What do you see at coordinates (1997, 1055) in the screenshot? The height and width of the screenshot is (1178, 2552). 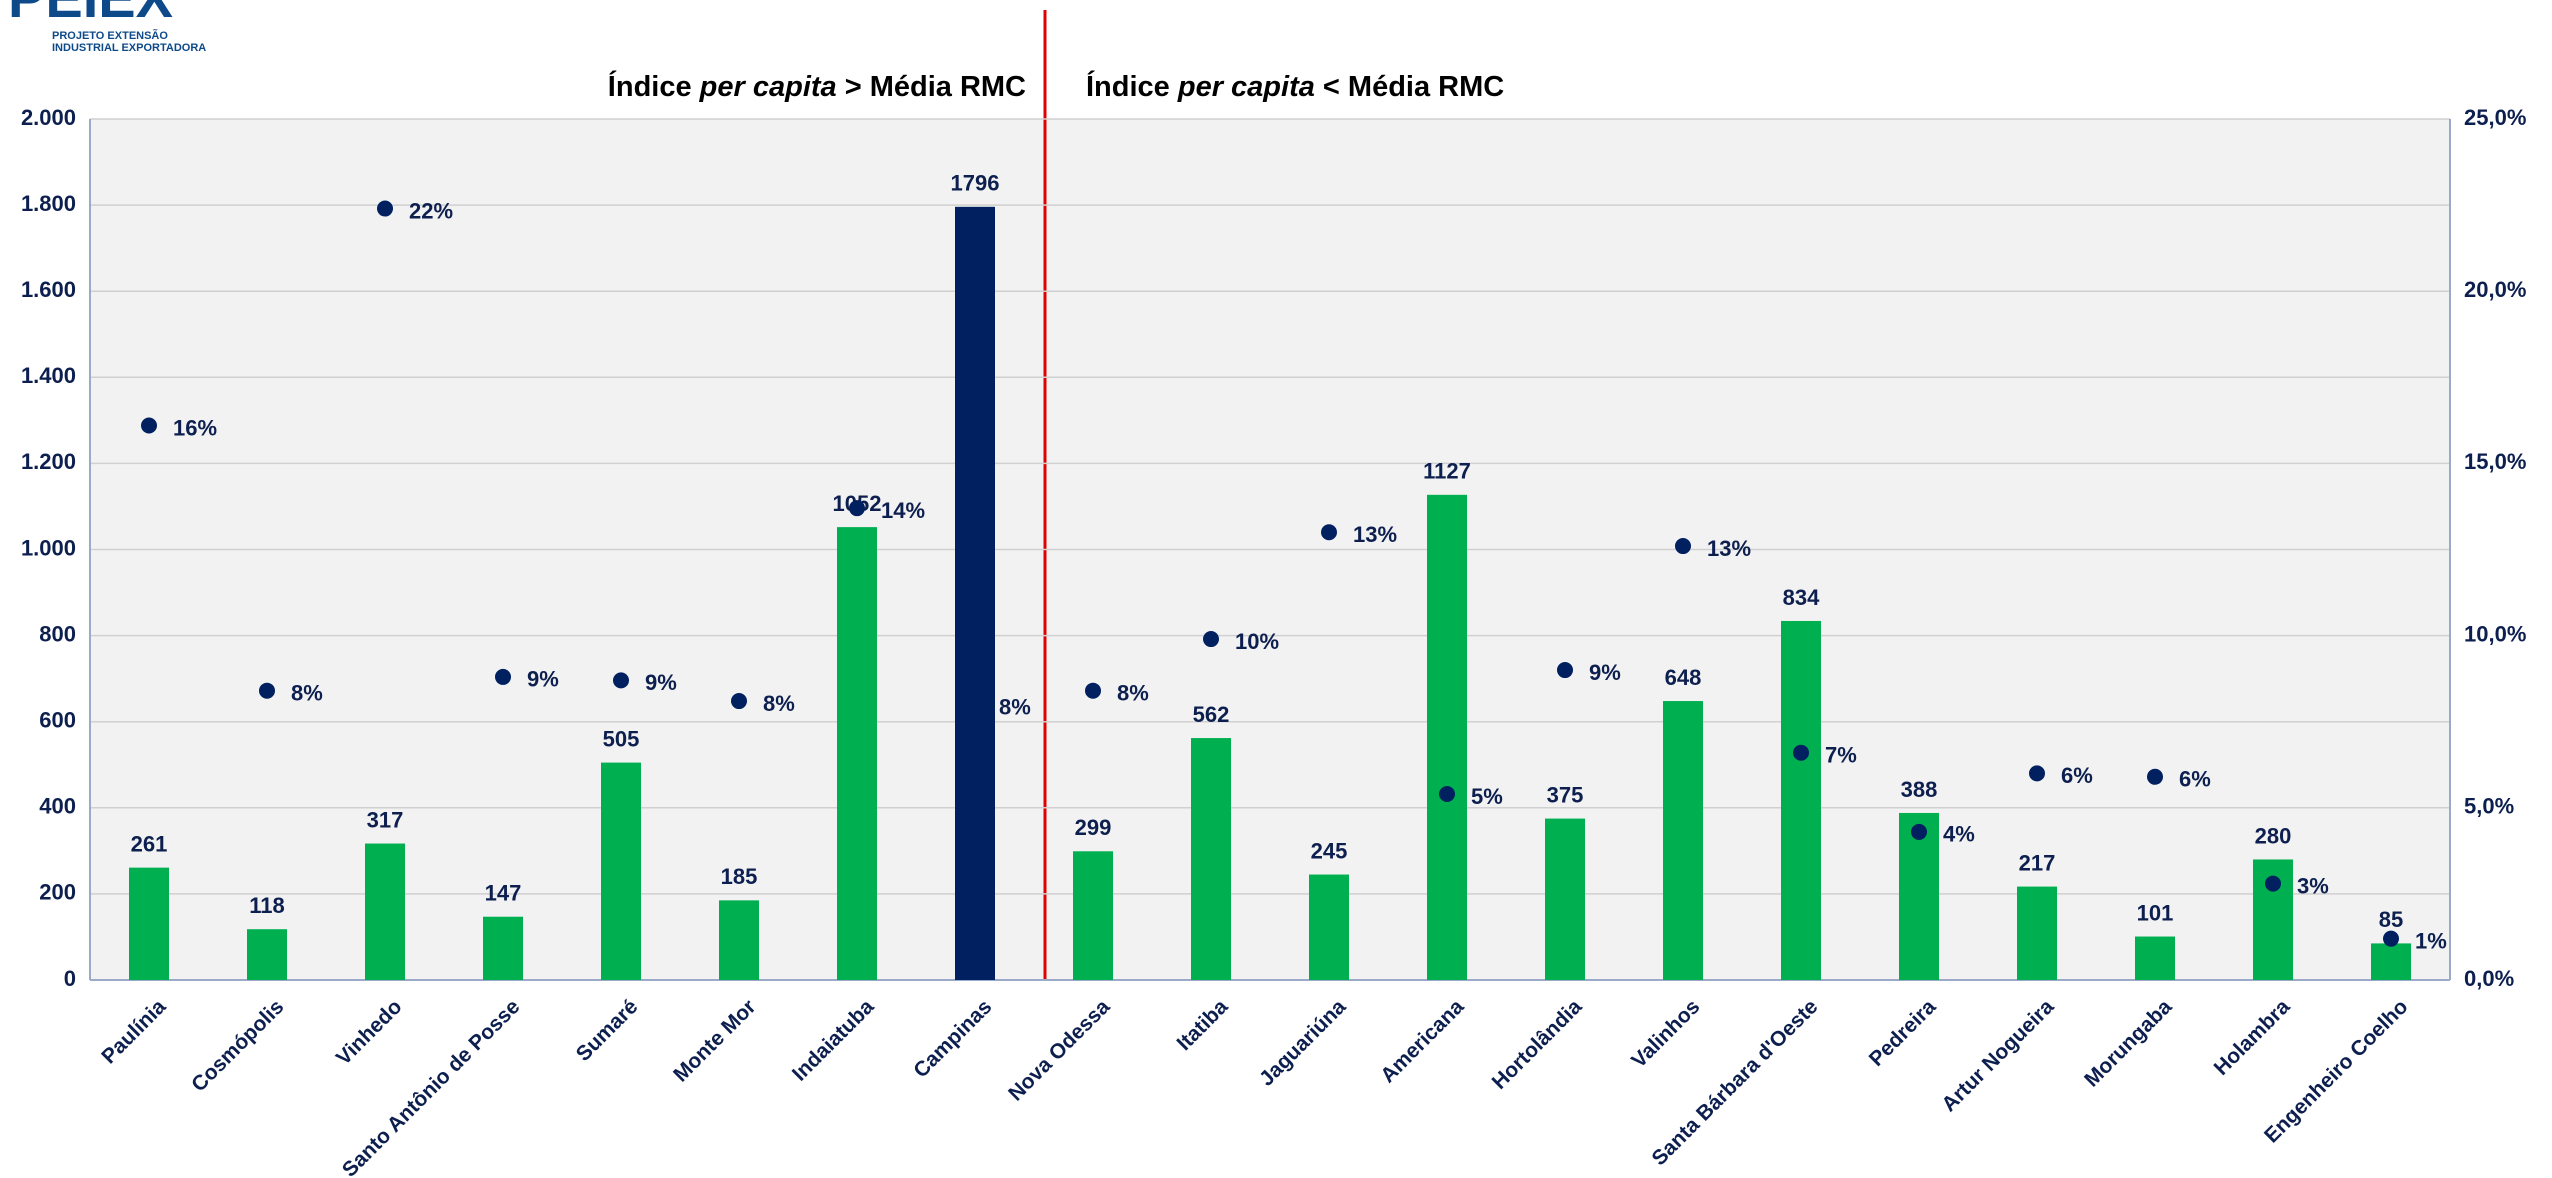 I see `x-tick-label: Artur Nogueira` at bounding box center [1997, 1055].